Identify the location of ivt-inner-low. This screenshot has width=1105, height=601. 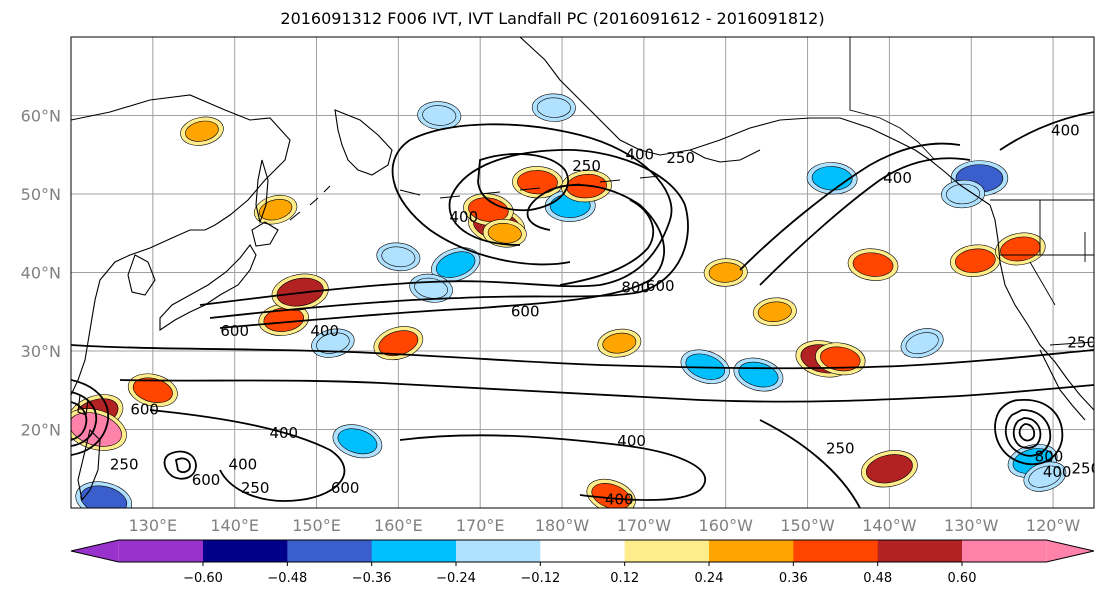
(523, 182).